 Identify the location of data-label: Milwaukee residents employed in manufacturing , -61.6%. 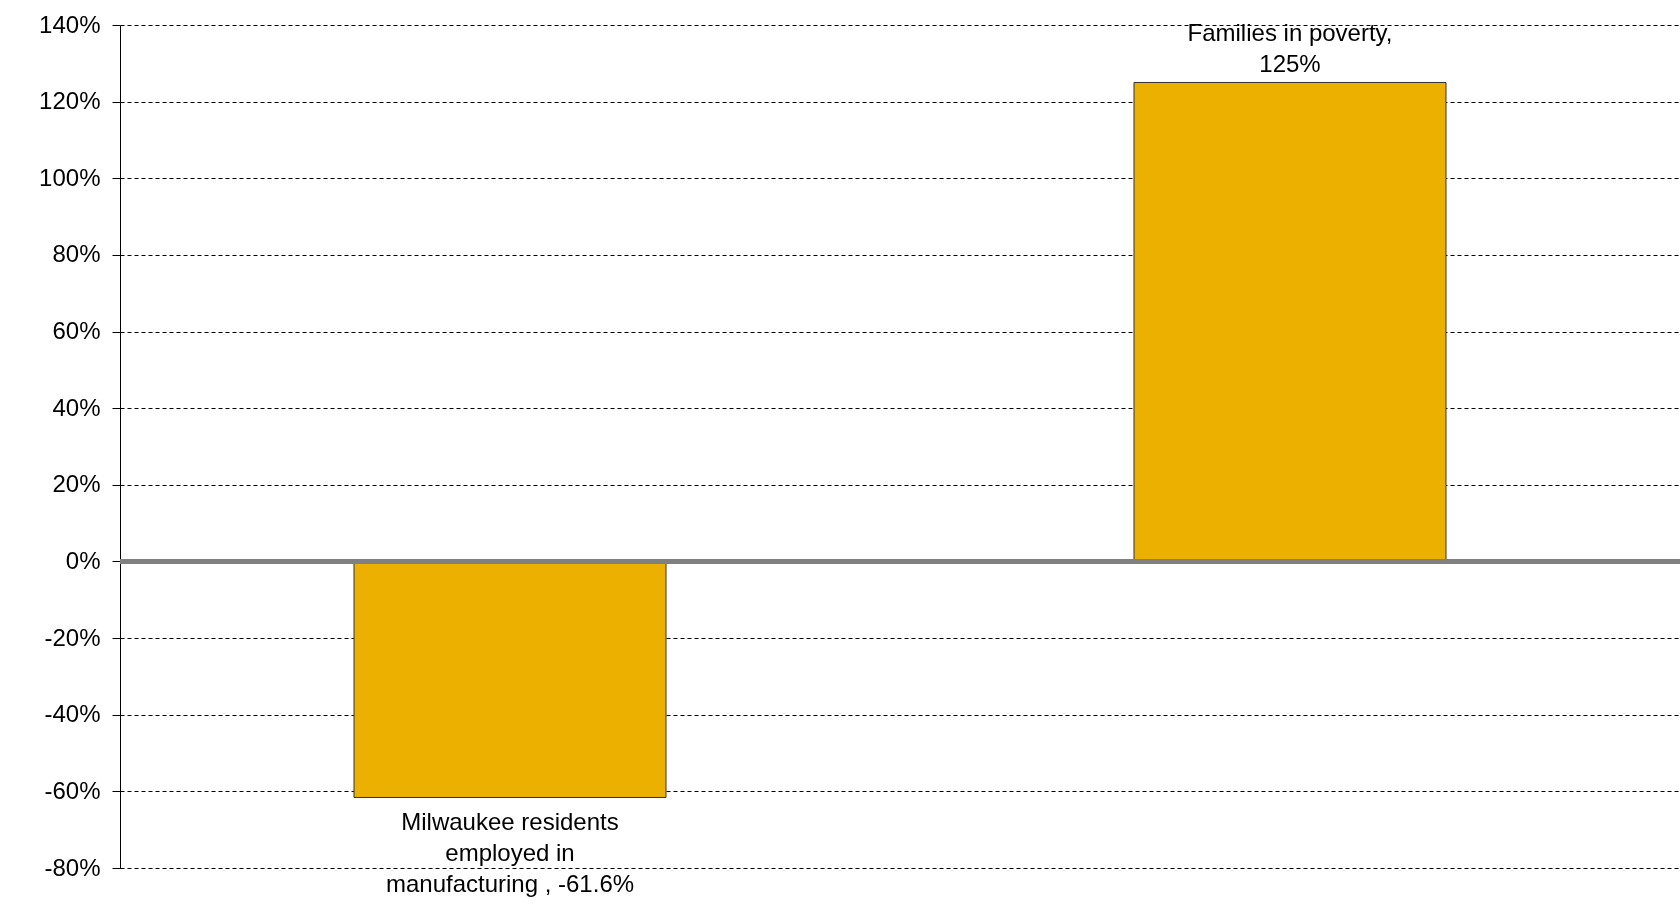
(510, 853).